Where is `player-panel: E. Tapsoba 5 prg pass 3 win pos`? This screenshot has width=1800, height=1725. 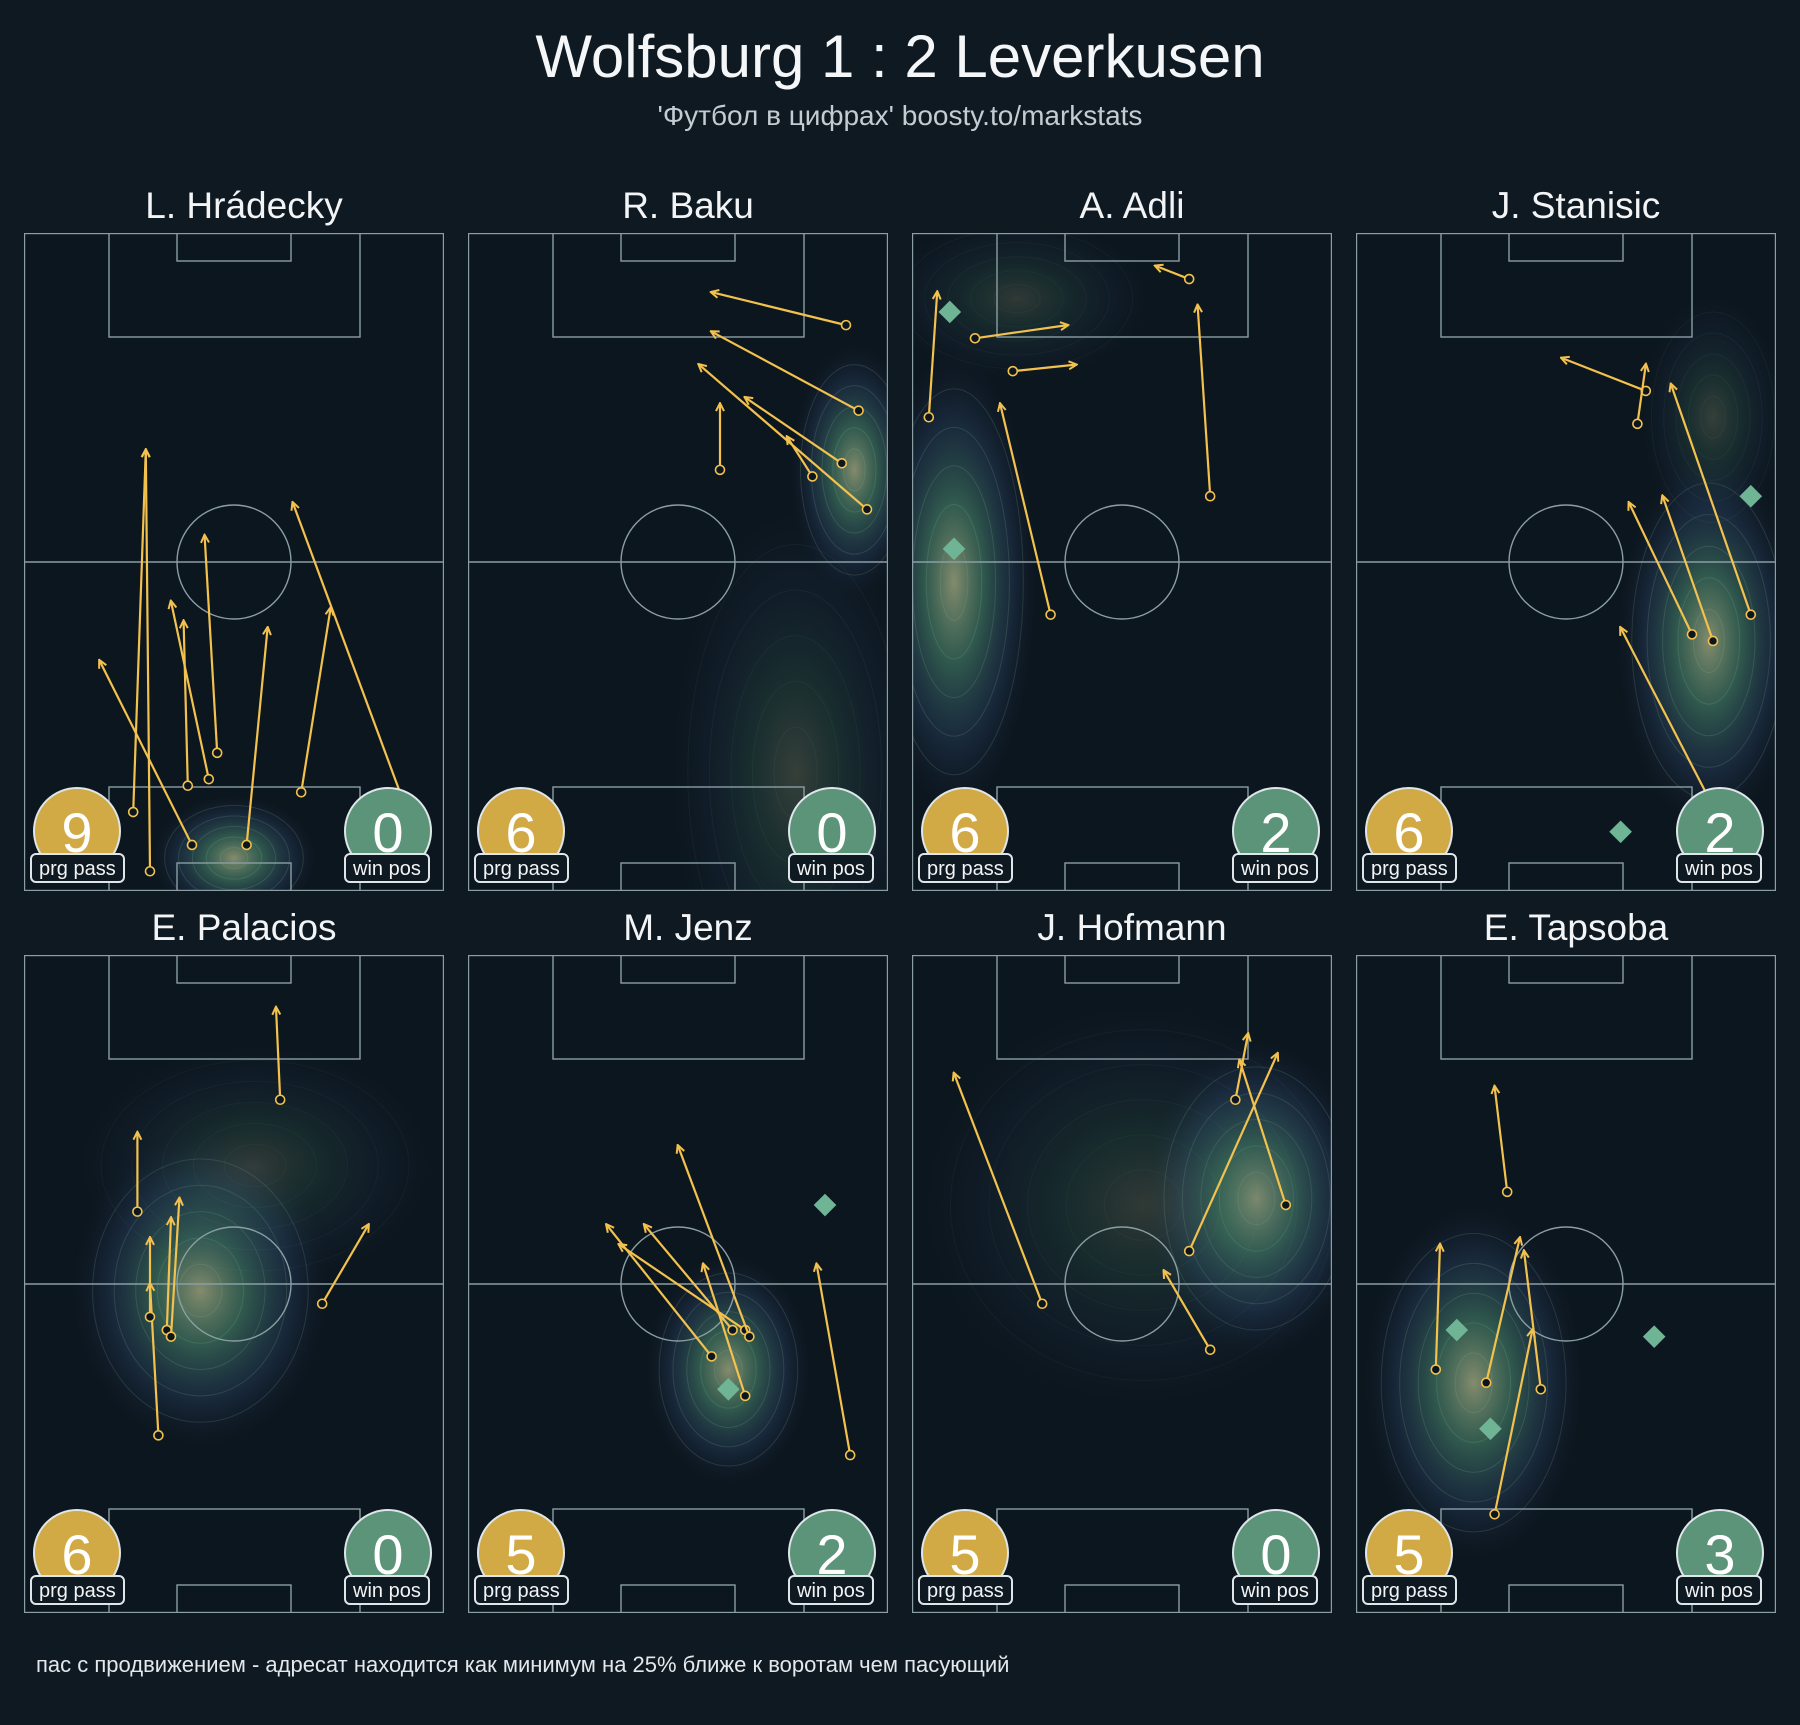
player-panel: E. Tapsoba 5 prg pass 3 win pos is located at coordinates (1576, 1260).